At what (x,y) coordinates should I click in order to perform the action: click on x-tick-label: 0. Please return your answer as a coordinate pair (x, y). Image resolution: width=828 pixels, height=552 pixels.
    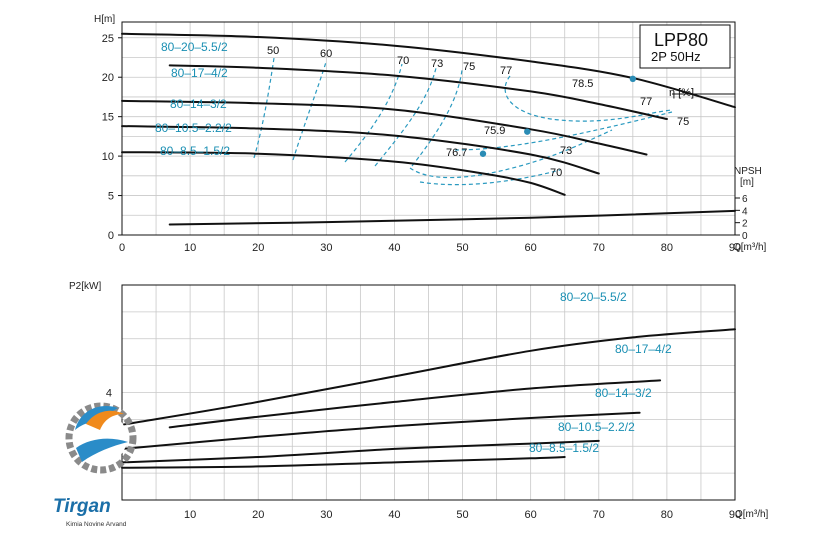
    Looking at the image, I should click on (122, 248).